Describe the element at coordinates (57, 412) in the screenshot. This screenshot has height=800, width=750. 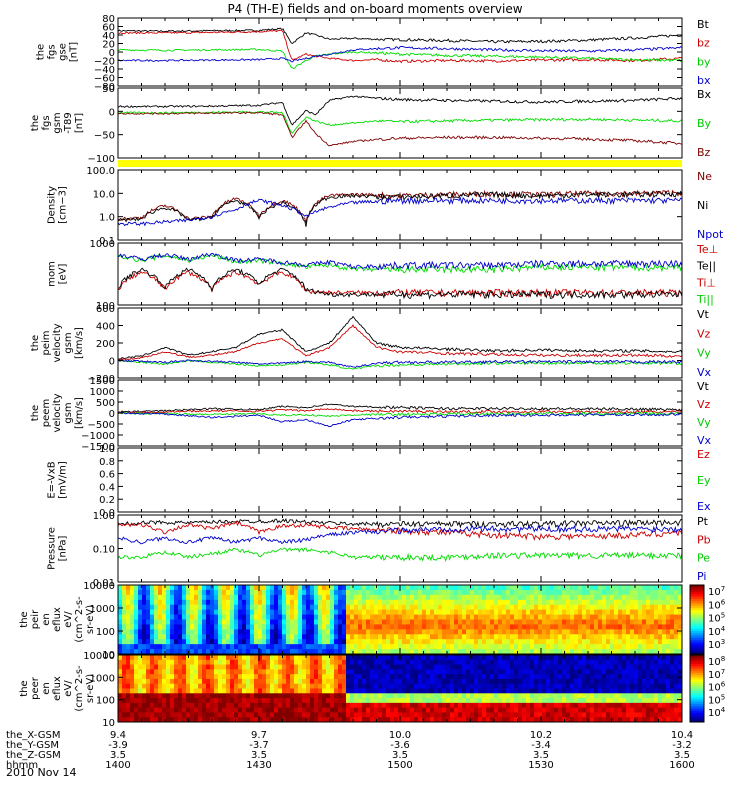
I see `y-axis-label: thepeemvelocitygsm[km/s]` at that location.